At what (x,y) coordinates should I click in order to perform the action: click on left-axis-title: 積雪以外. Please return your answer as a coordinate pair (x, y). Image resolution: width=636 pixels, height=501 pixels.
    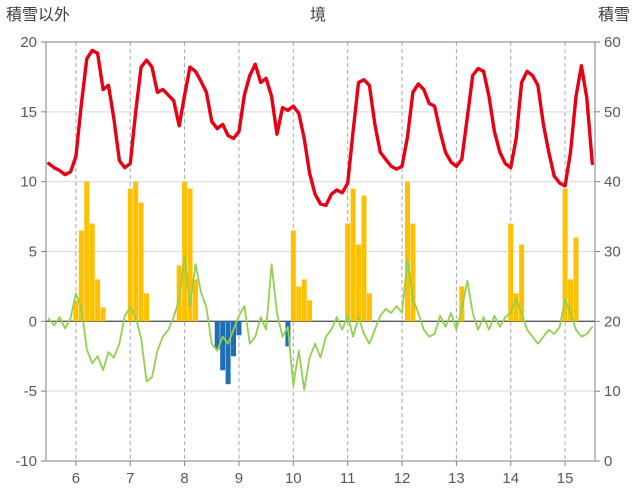
    Looking at the image, I should click on (38, 15).